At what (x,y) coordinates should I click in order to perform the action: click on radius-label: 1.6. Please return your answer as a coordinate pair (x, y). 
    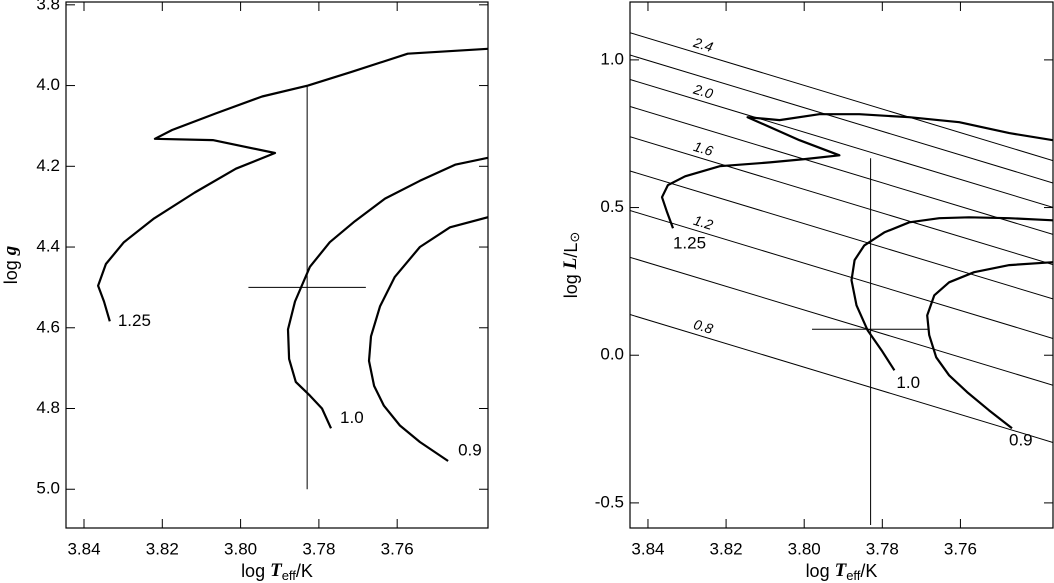
    Looking at the image, I should click on (703, 148).